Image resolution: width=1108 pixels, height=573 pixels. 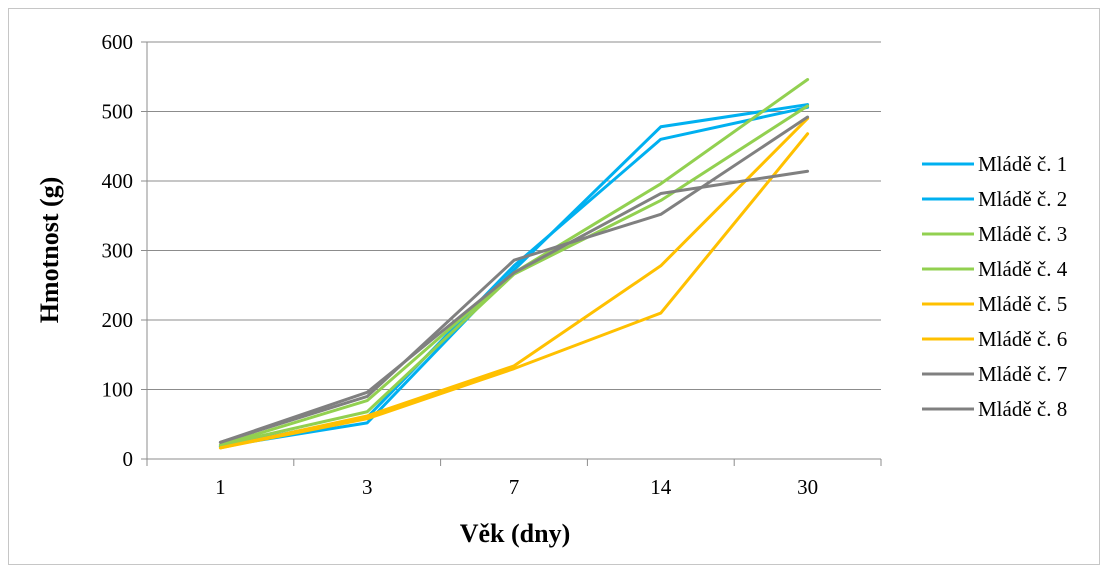 What do you see at coordinates (515, 533) in the screenshot?
I see `x-axis-title: Věk (dny)` at bounding box center [515, 533].